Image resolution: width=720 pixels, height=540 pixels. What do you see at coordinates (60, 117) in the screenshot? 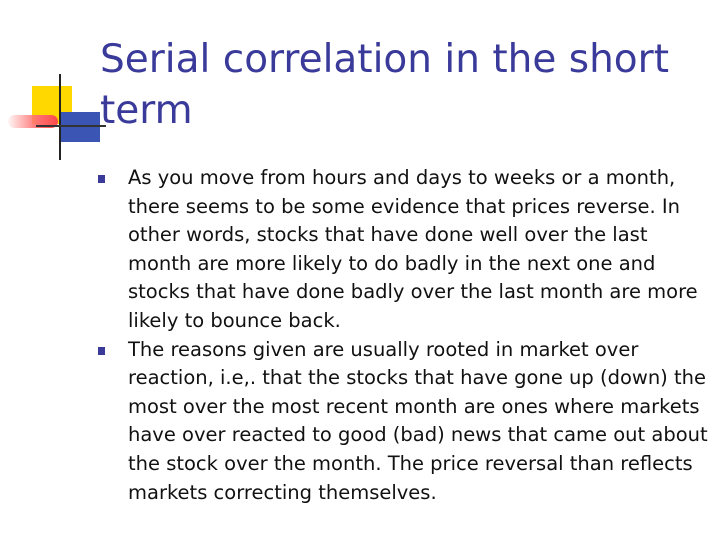
I see `decor-vertical-line` at bounding box center [60, 117].